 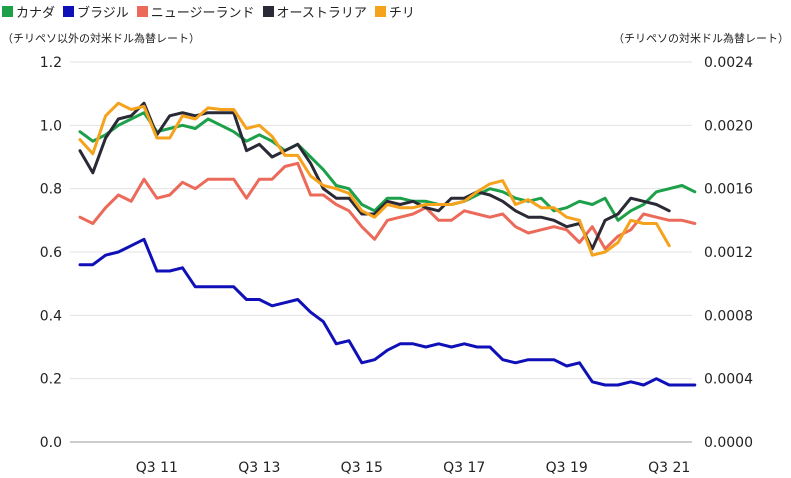 I want to click on x-axis-tick-label: Q3 11, so click(x=157, y=468).